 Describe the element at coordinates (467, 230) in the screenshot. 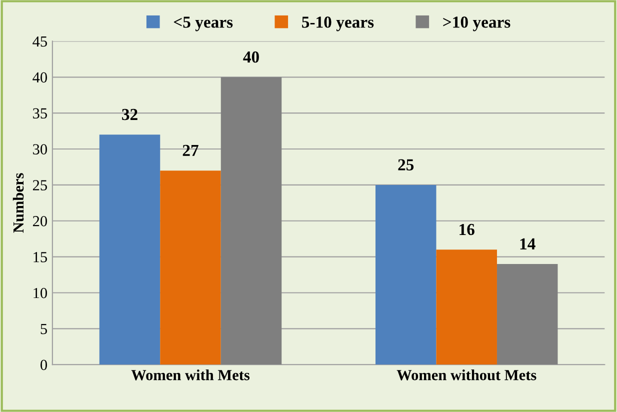

I see `data-label: 16` at that location.